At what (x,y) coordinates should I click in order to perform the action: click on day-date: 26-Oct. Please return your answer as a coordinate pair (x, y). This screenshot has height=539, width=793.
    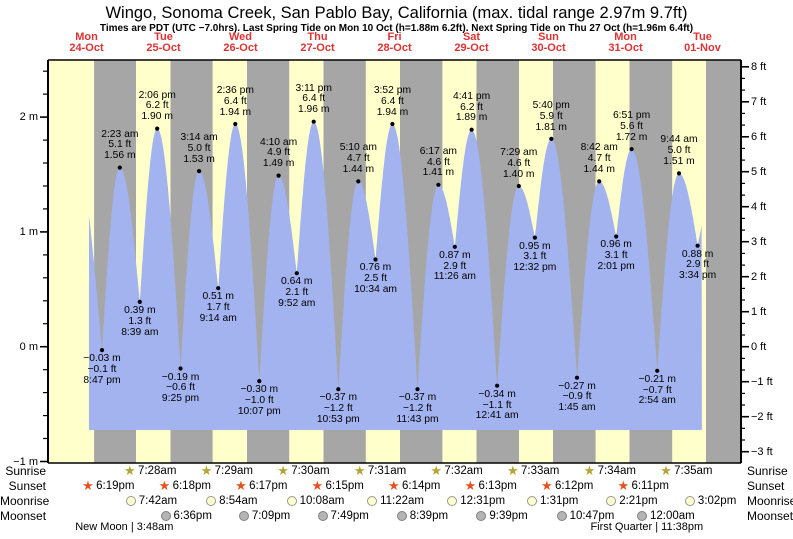
    Looking at the image, I should click on (240, 48).